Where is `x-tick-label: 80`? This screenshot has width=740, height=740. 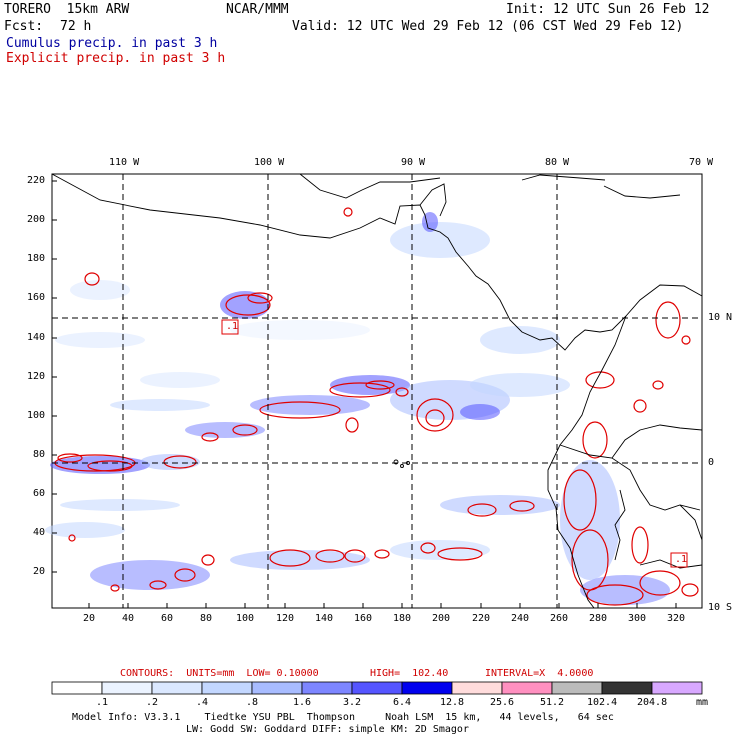
x-tick-label: 80 is located at coordinates (206, 618).